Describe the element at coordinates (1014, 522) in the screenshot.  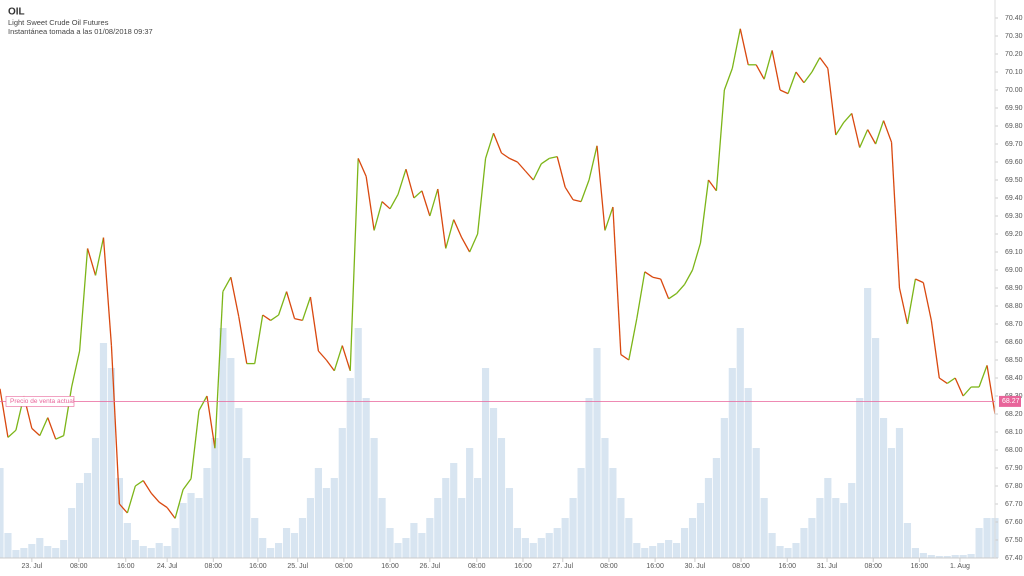
I see `y-tick-label: 67.60` at that location.